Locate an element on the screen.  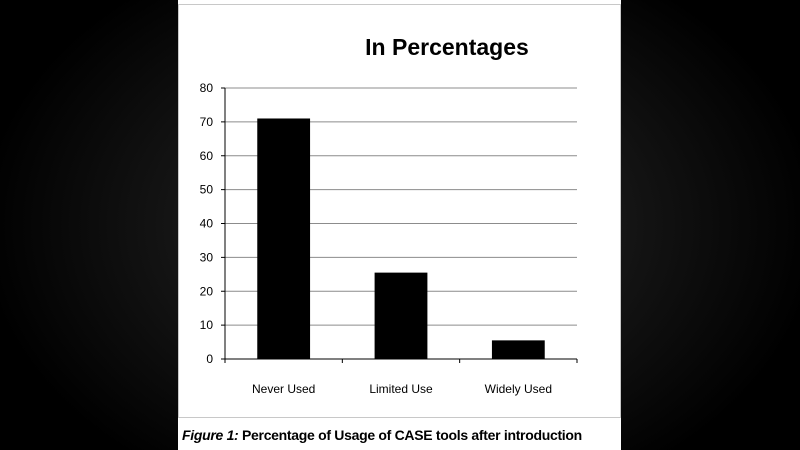
y-tick-label: 10 is located at coordinates (207, 325).